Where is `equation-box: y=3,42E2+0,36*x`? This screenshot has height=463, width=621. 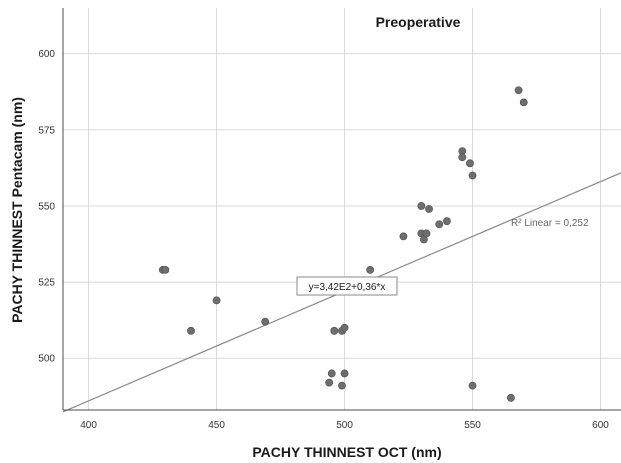
equation-box: y=3,42E2+0,36*x is located at coordinates (347, 286).